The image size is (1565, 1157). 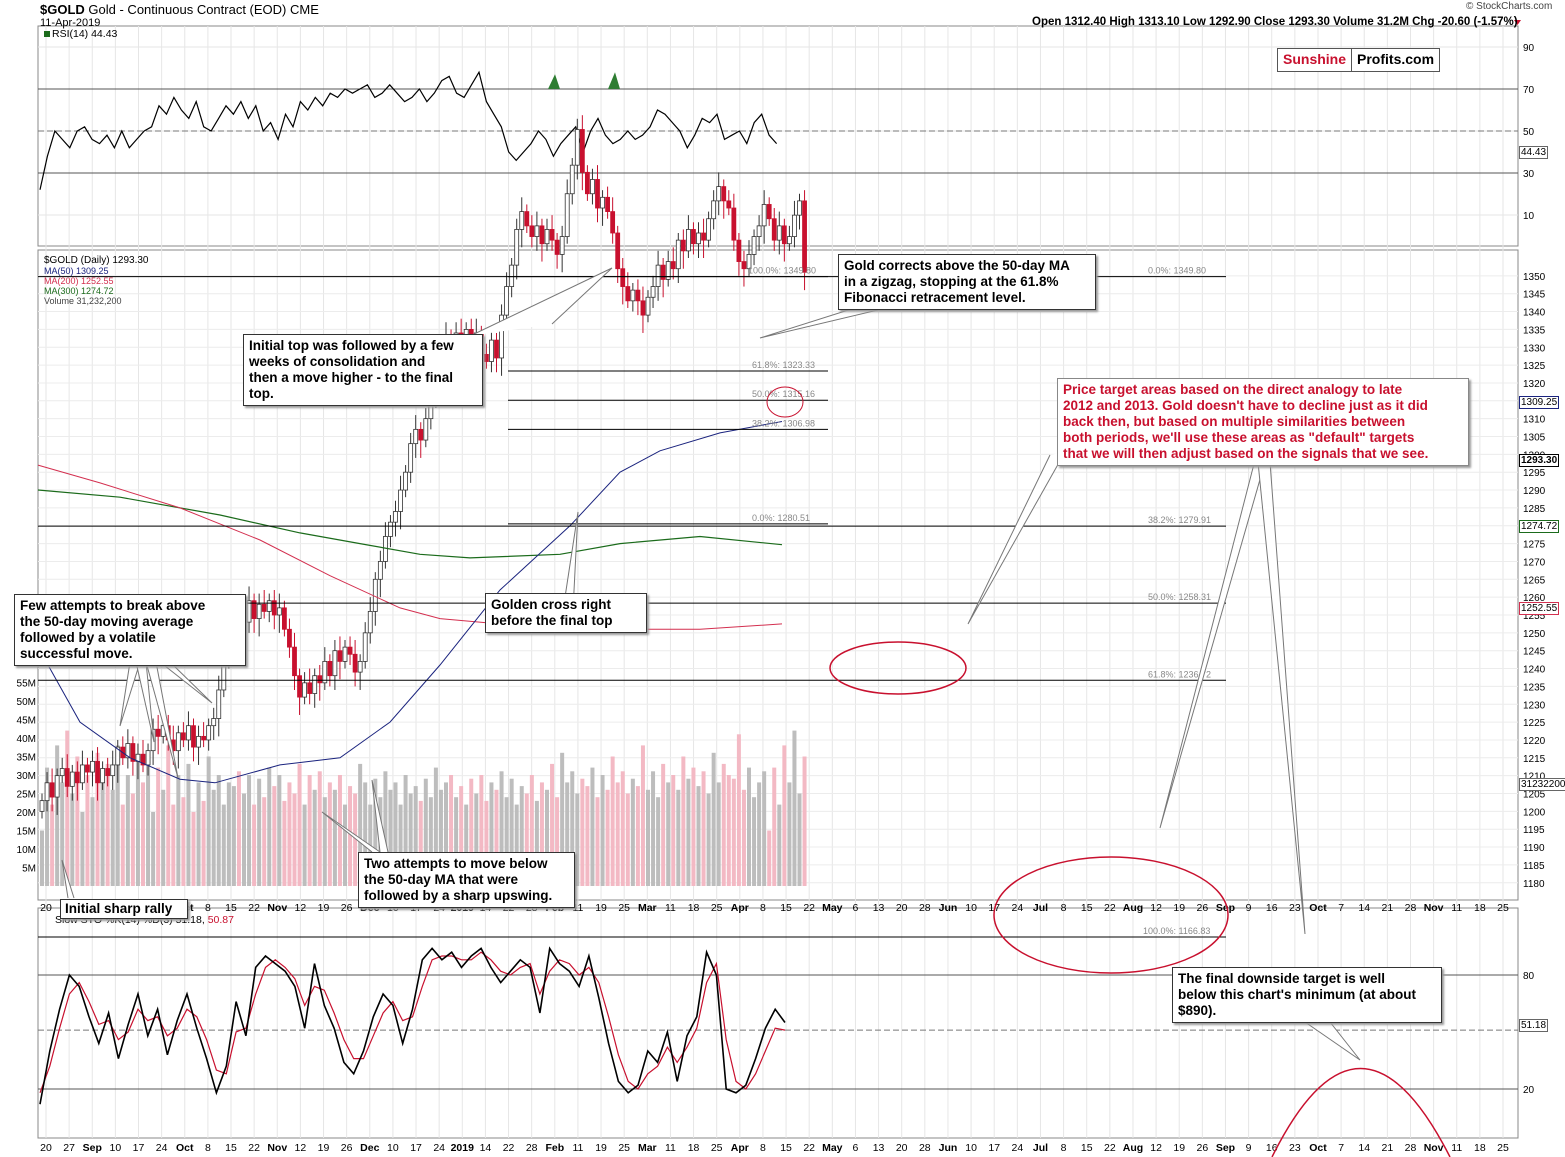 I want to click on price-y-tick: 1345, so click(x=1534, y=295).